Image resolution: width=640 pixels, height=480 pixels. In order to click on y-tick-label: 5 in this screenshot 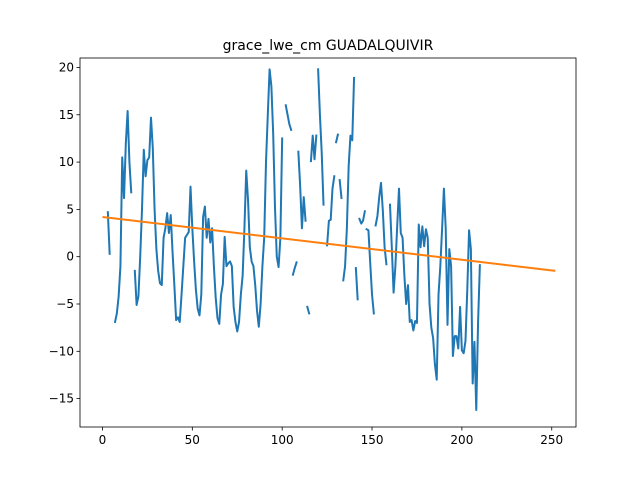, I will do `click(70, 209)`.